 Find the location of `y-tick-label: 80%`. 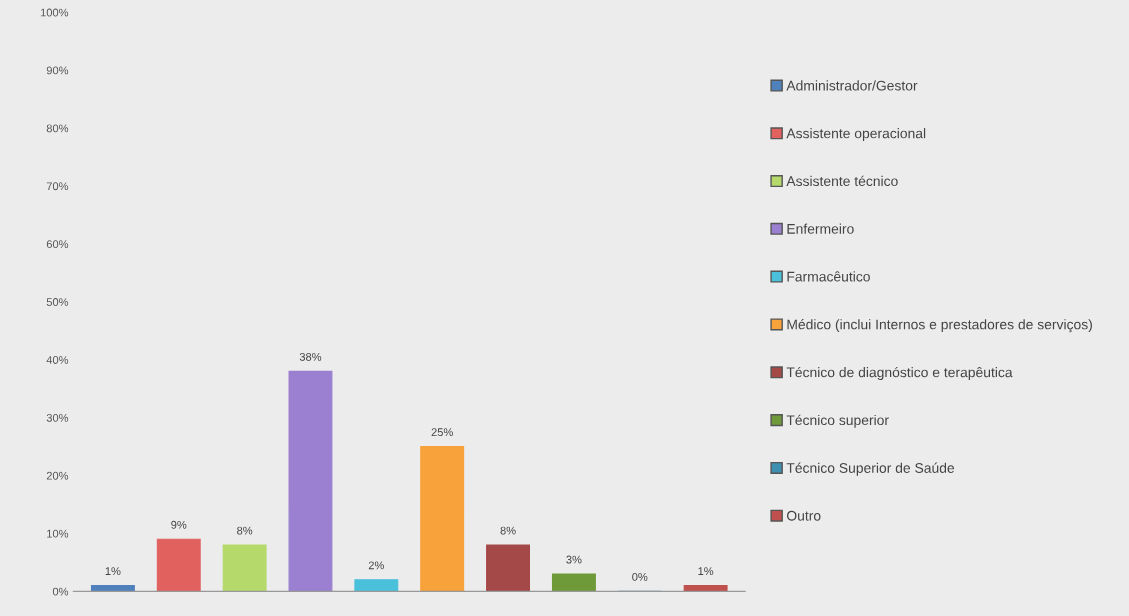

y-tick-label: 80% is located at coordinates (57, 128).